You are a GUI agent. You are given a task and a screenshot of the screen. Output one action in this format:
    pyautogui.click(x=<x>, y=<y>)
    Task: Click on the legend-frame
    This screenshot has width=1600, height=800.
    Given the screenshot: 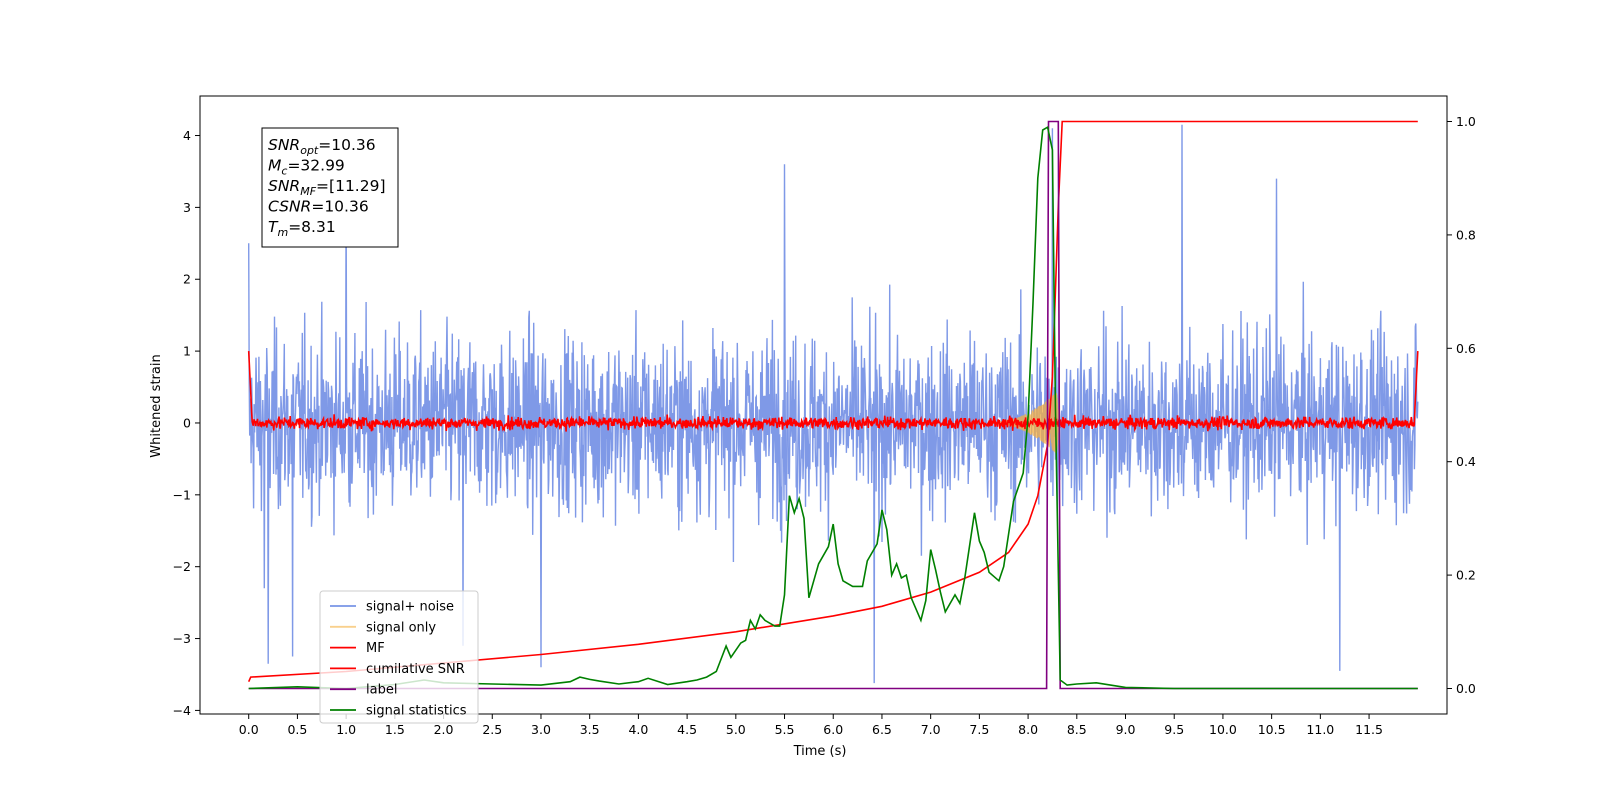 What is the action you would take?
    pyautogui.click(x=399, y=657)
    